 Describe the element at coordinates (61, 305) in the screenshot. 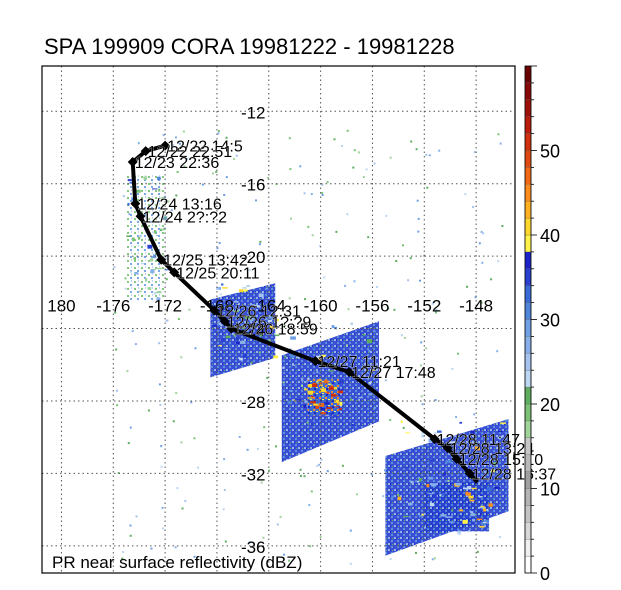

I see `lon-tick-label: 180` at that location.